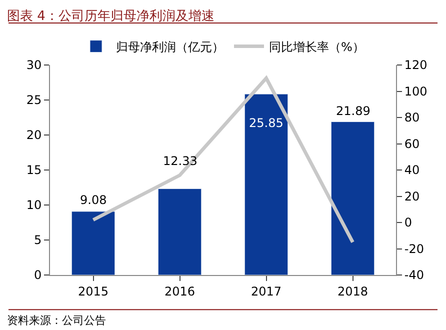 The image size is (446, 330). What do you see at coordinates (408, 223) in the screenshot?
I see `y2-tick-label: 0` at bounding box center [408, 223].